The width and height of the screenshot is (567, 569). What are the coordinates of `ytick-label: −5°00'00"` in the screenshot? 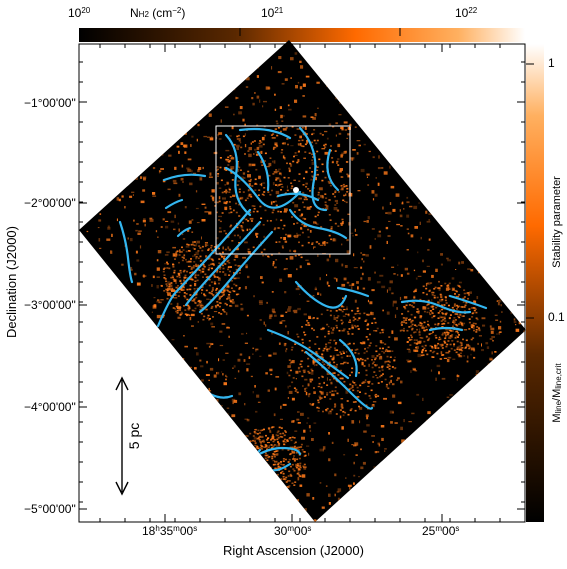 It's located at (50, 509).